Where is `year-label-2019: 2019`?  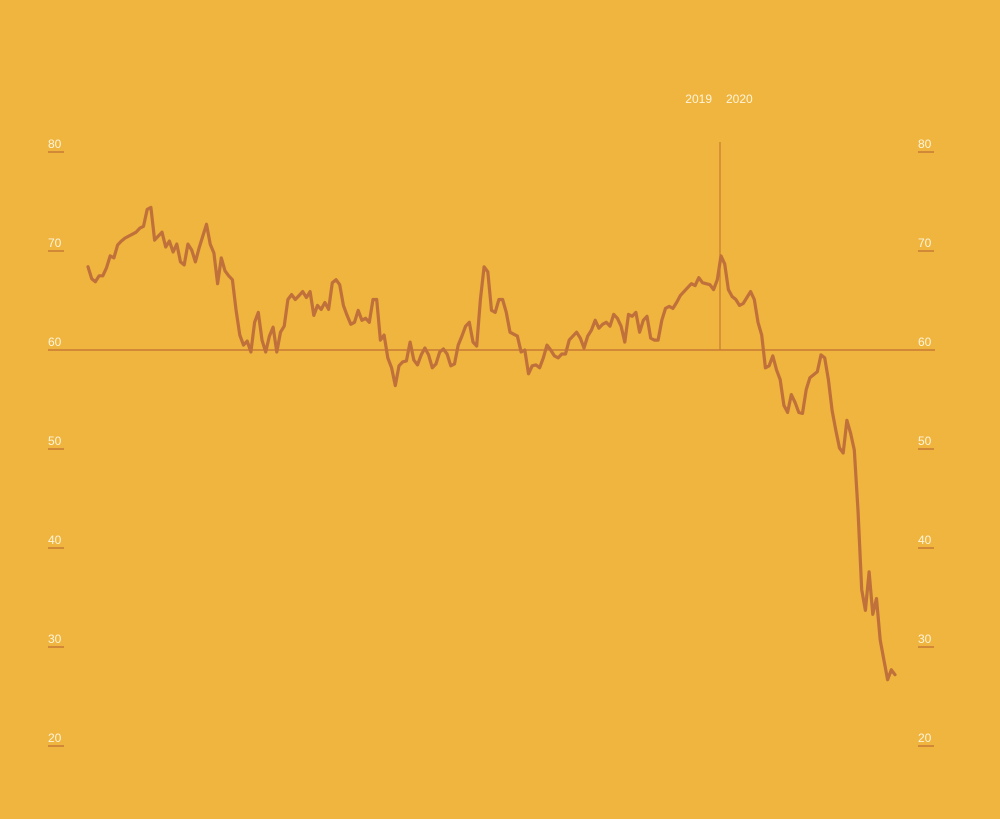 year-label-2019: 2019 is located at coordinates (698, 99).